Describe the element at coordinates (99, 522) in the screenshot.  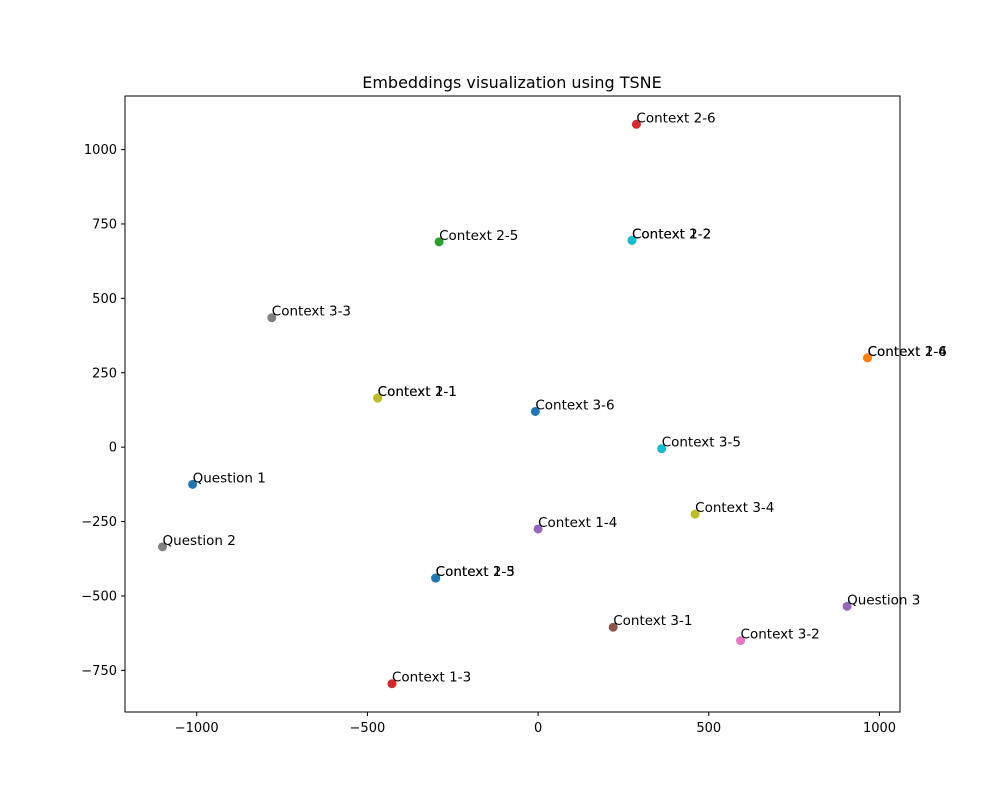
I see `y-tick-label: −250` at that location.